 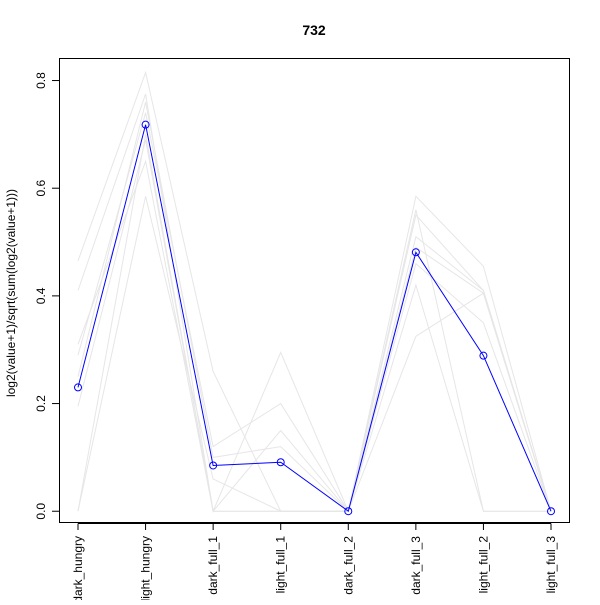 What do you see at coordinates (213, 565) in the screenshot?
I see `x-tick-label-dark_full_1: dark_full_1` at bounding box center [213, 565].